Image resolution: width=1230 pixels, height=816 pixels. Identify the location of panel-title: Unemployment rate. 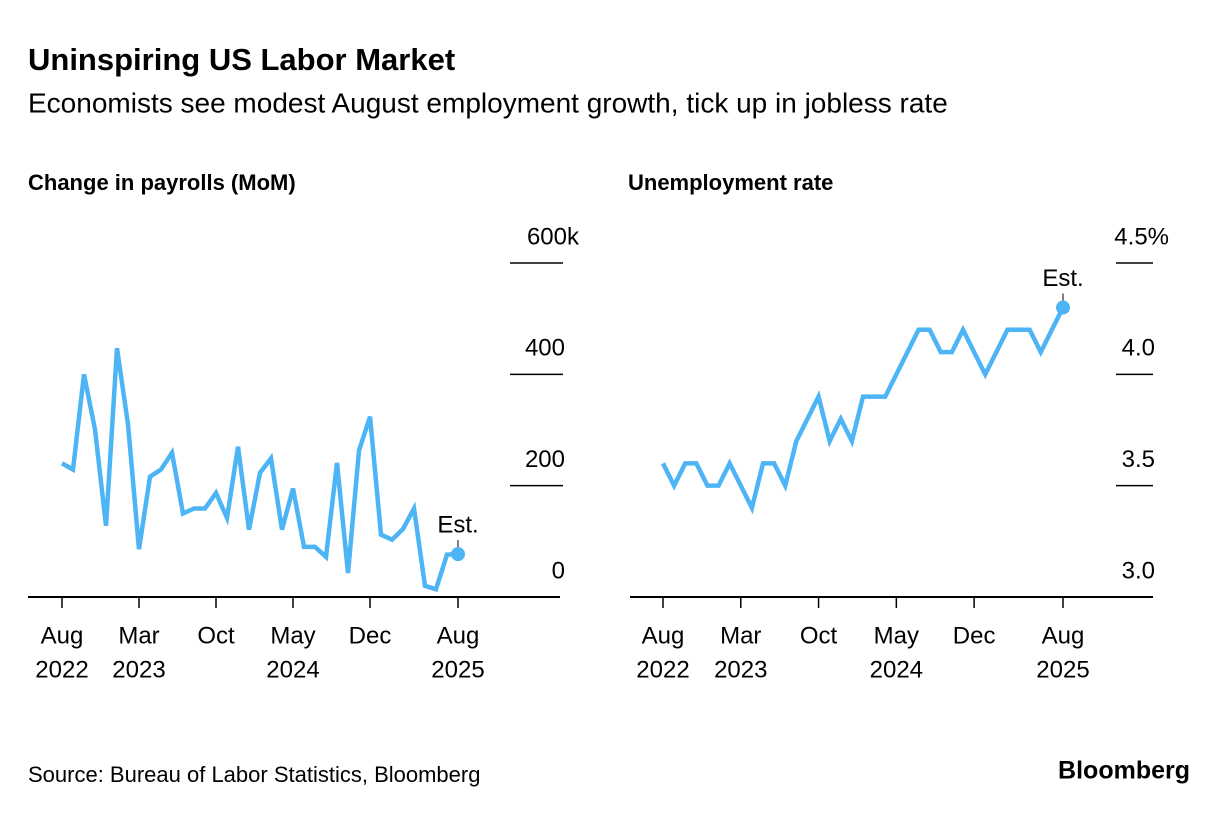
(730, 182).